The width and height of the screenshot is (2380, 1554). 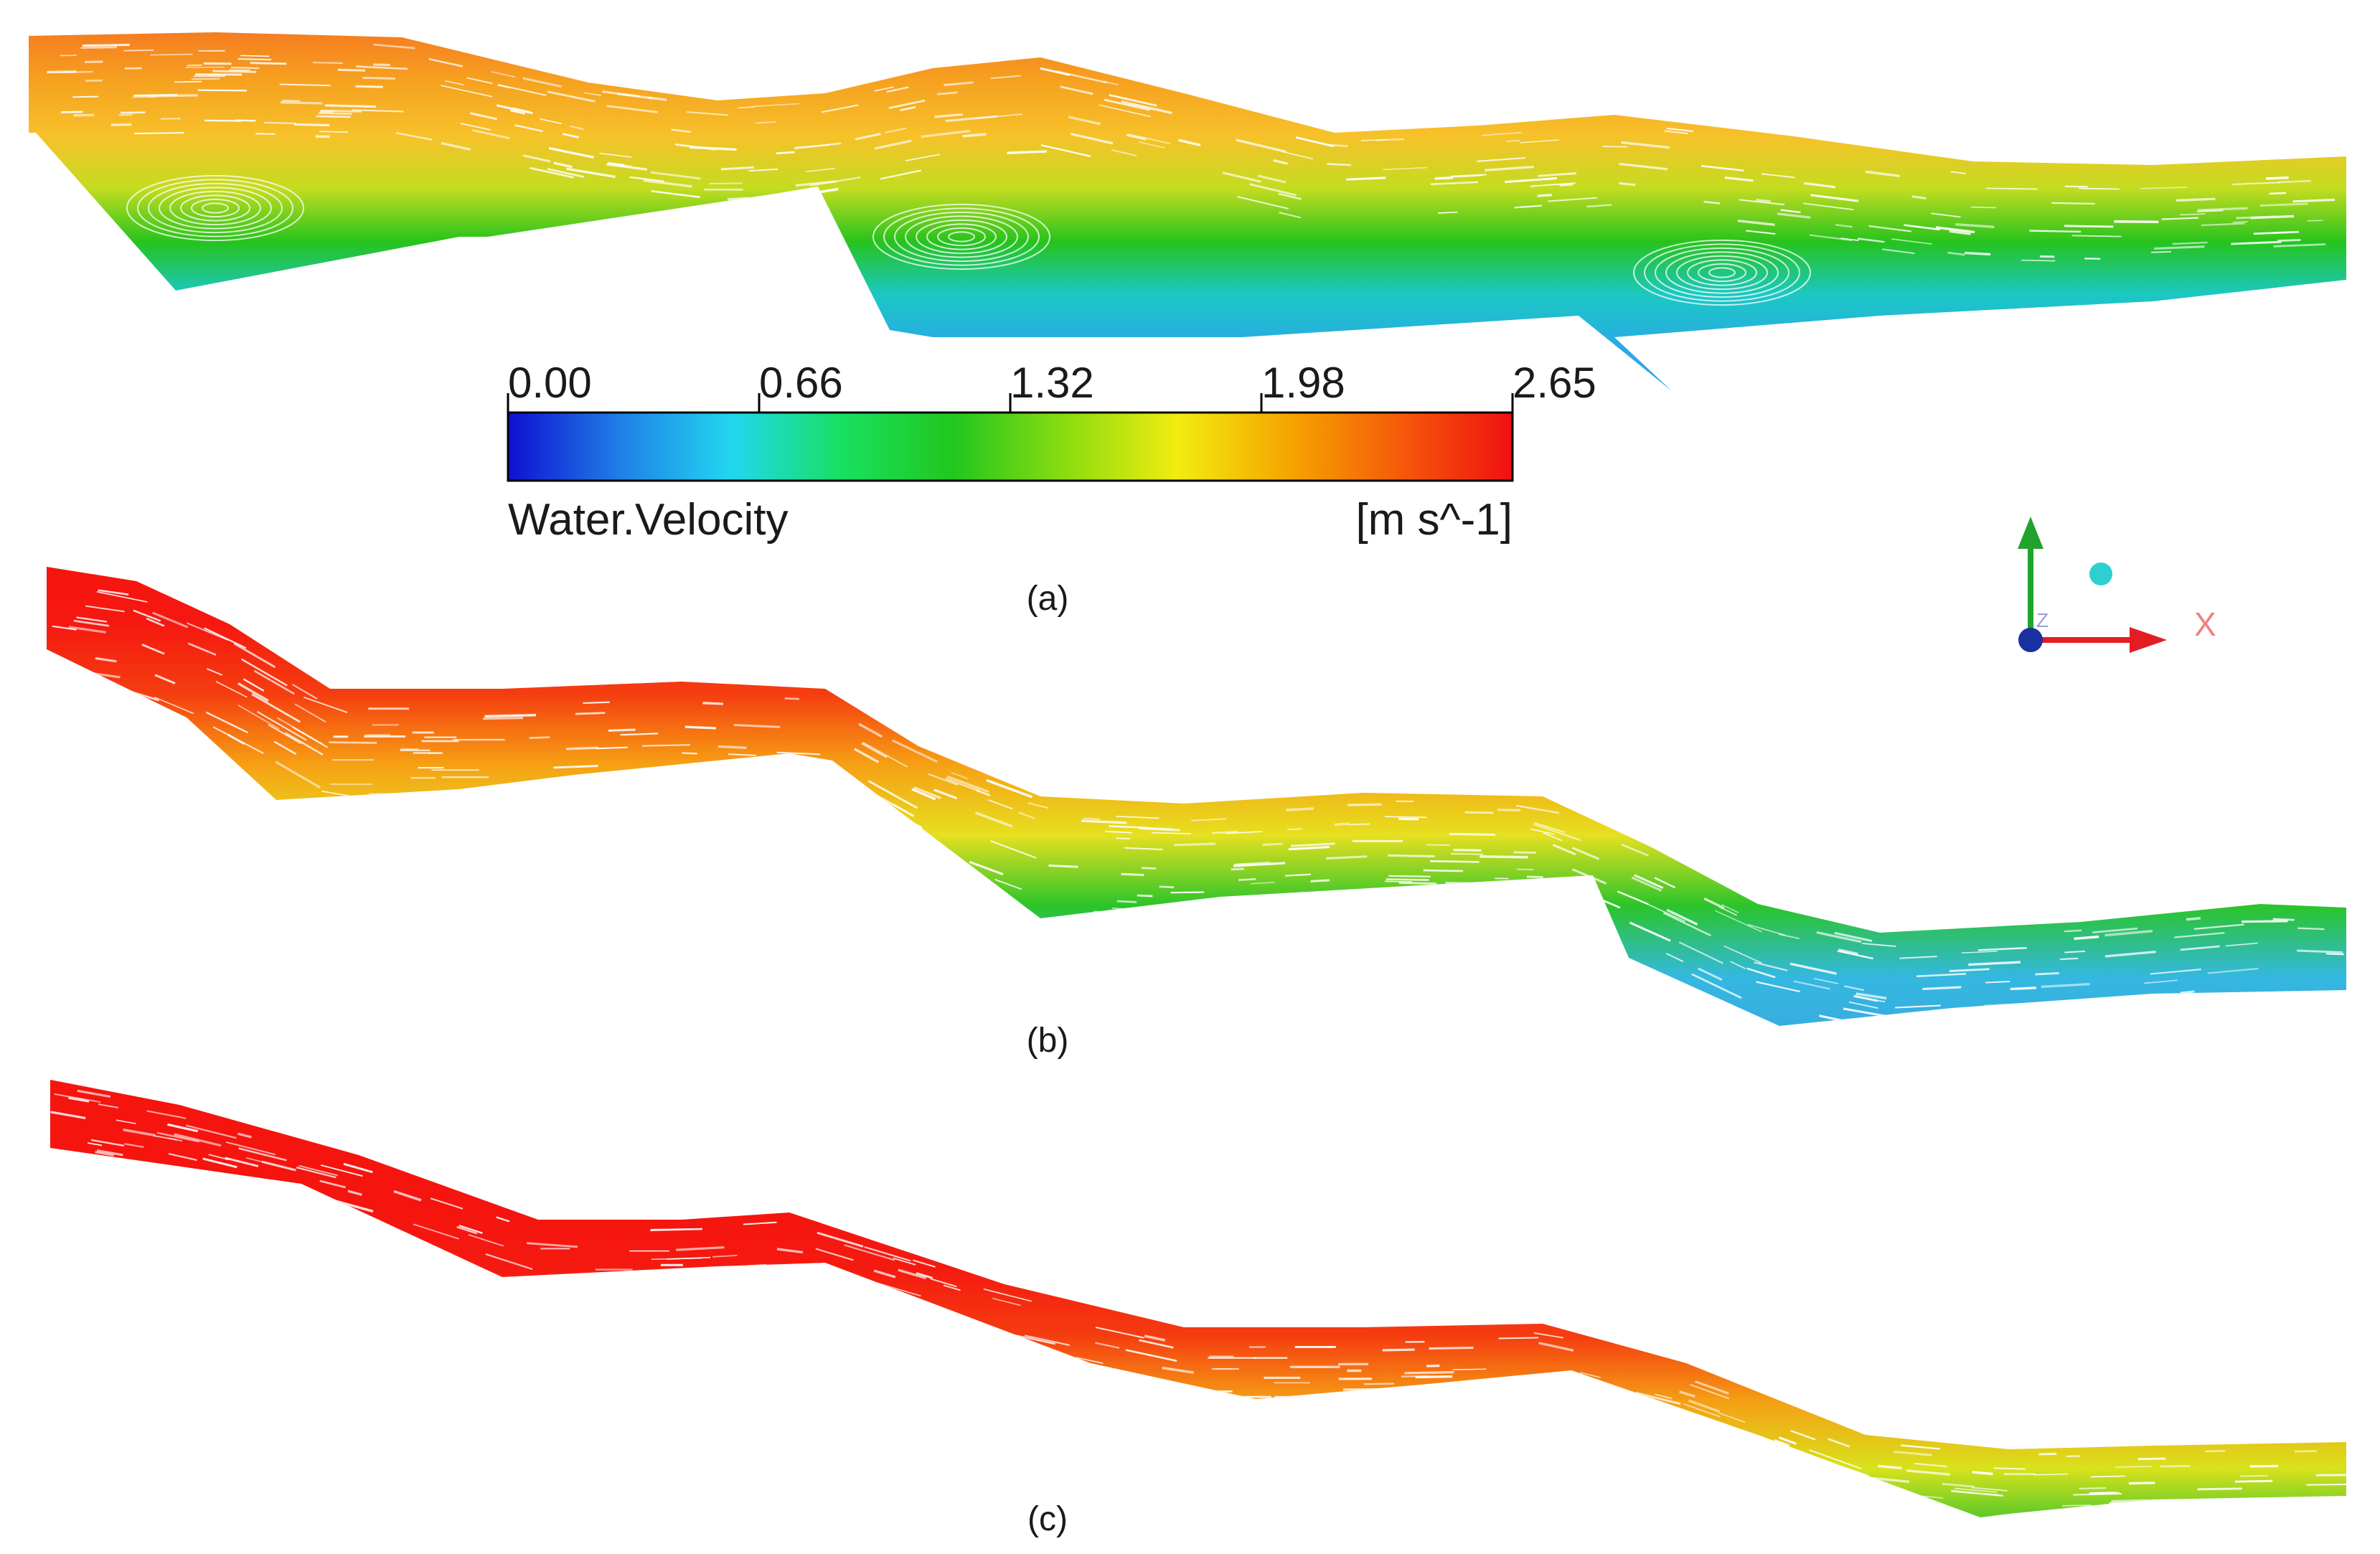 What do you see at coordinates (2100, 573) in the screenshot?
I see `view-marker-dot` at bounding box center [2100, 573].